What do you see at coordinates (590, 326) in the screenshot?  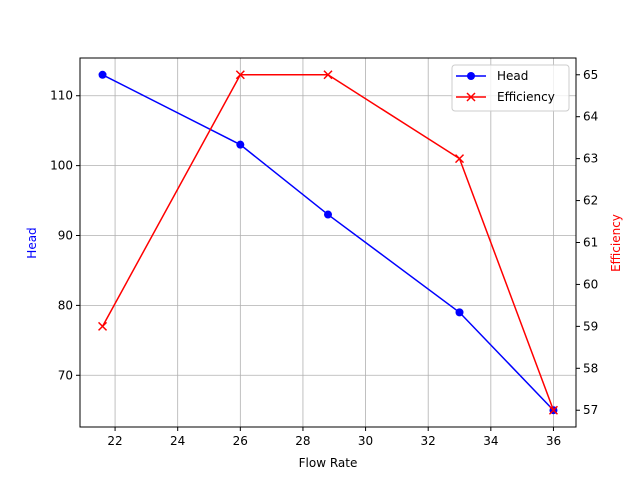 I see `right-y-tick-label: 59` at bounding box center [590, 326].